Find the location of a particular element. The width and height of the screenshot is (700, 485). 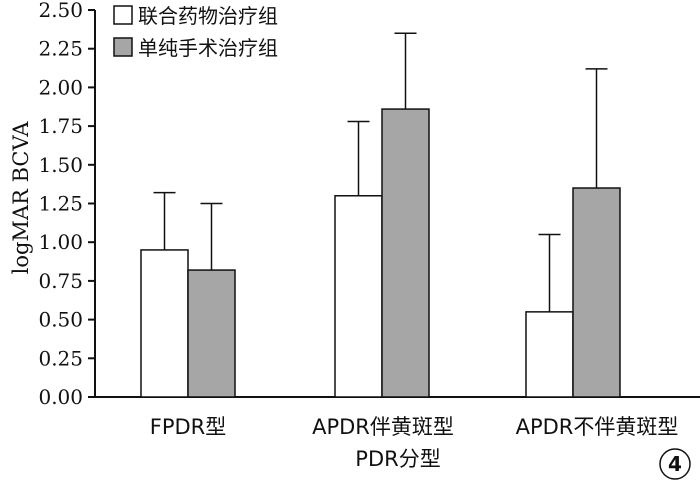

x-axis-title: PDR分型 is located at coordinates (397, 459).